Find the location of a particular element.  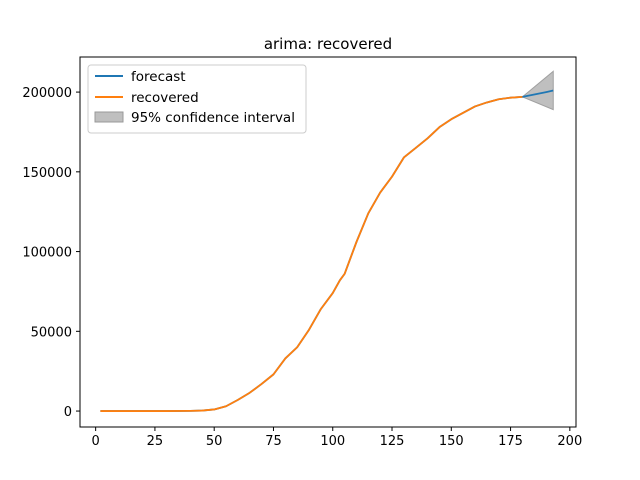

x-tick-label: 200 is located at coordinates (569, 441).